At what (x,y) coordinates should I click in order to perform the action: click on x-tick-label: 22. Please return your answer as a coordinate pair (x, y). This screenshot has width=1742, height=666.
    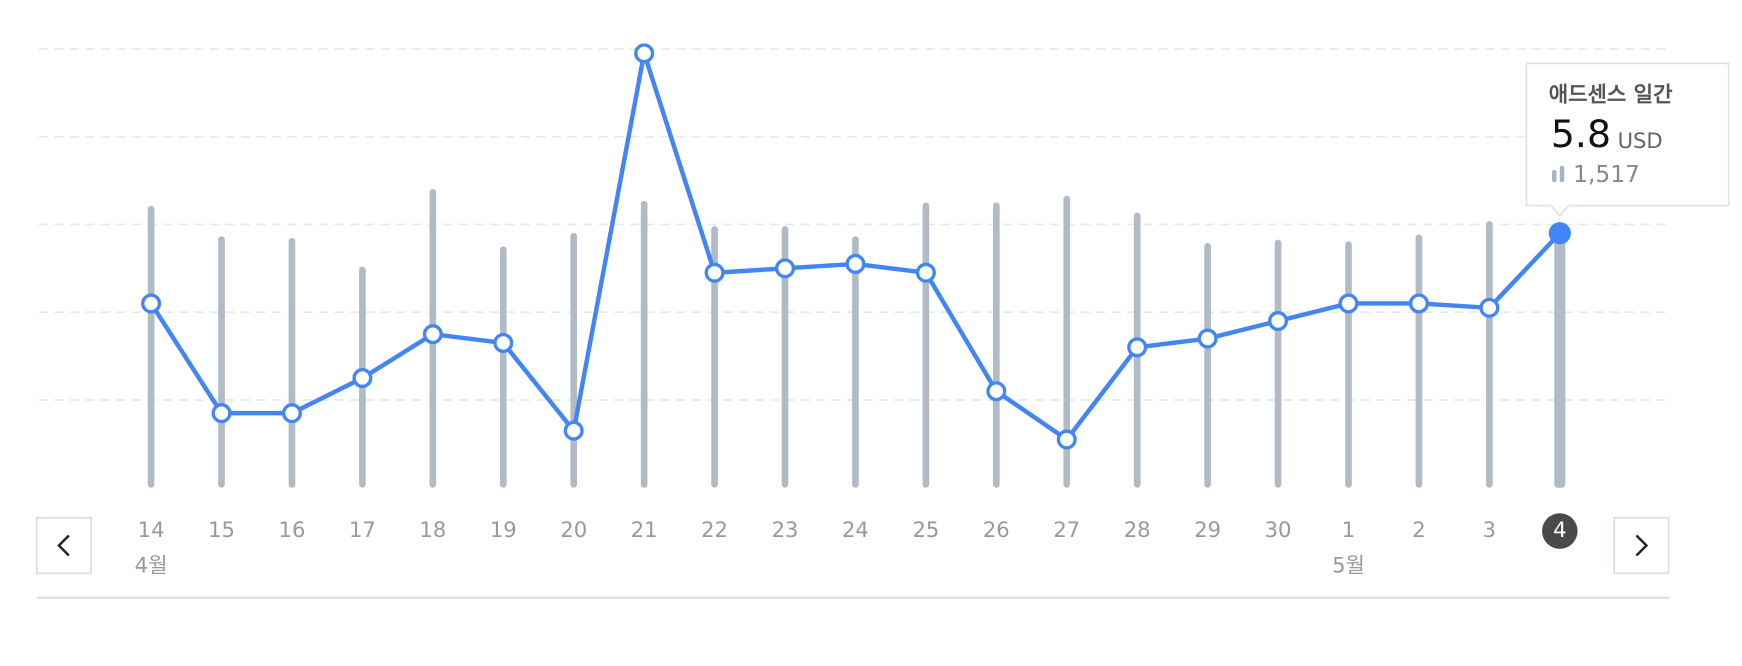
    Looking at the image, I should click on (714, 529).